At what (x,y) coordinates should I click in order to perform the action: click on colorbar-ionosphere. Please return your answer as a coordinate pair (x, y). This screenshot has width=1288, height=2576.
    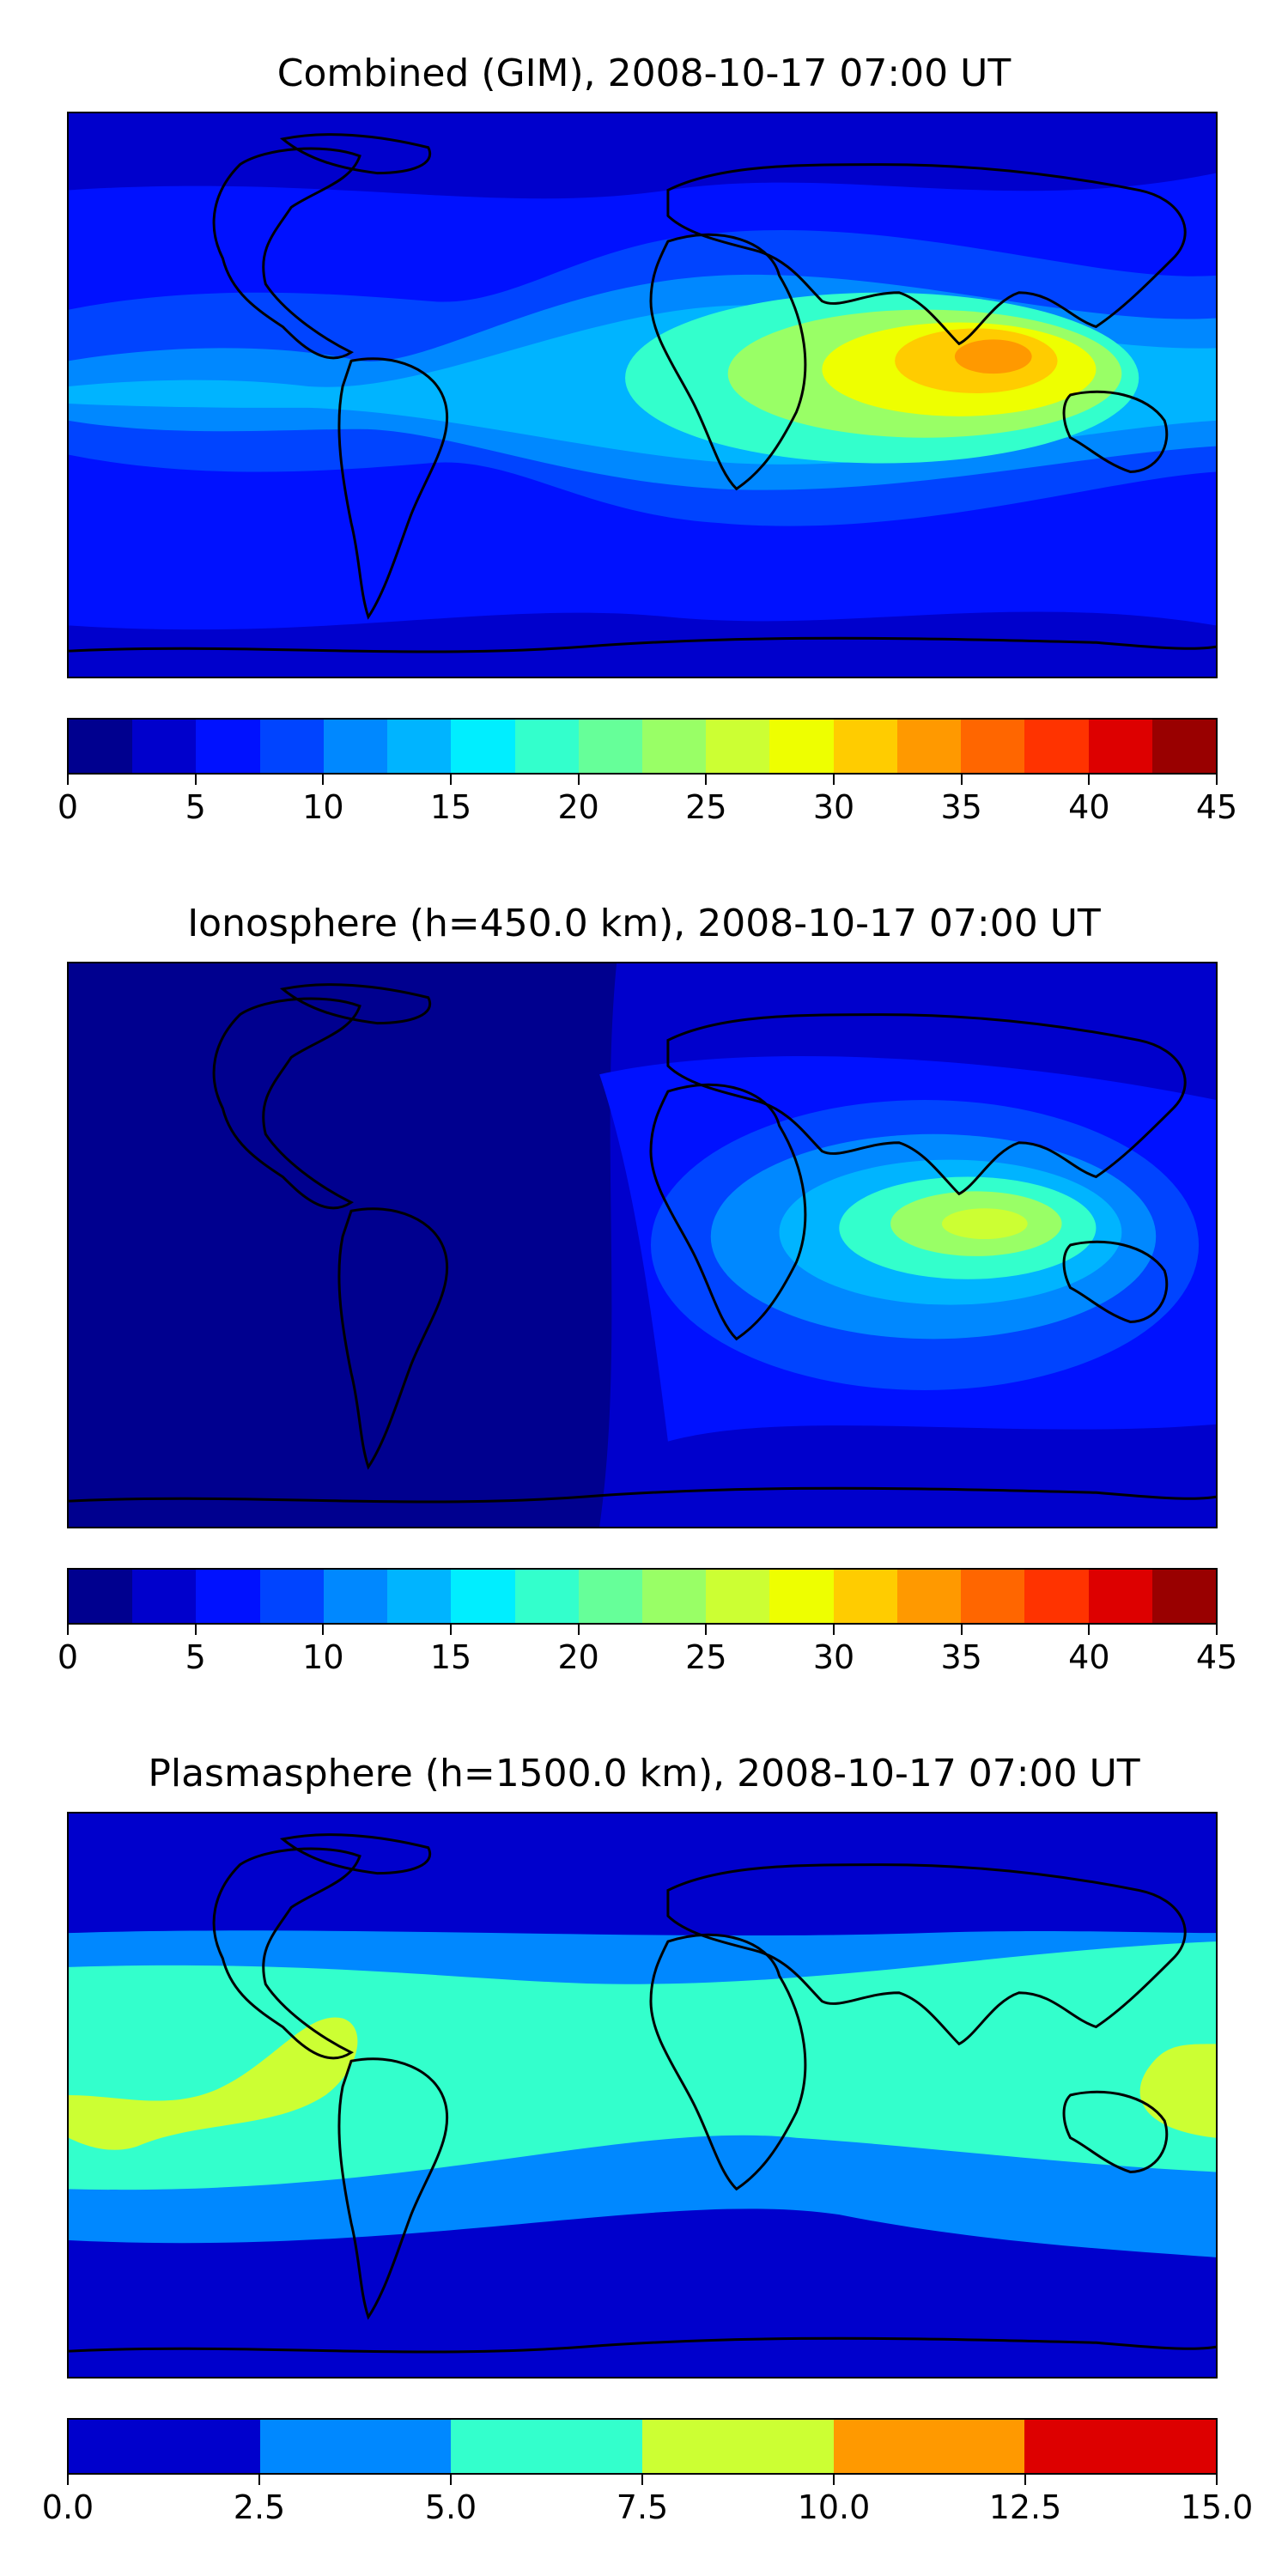
    Looking at the image, I should click on (642, 1597).